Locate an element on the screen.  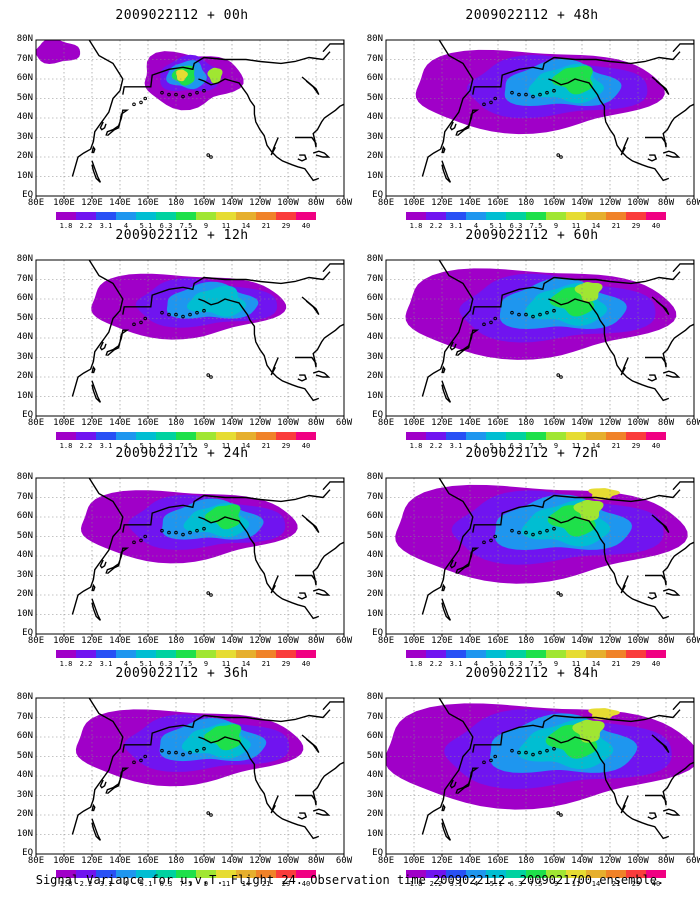
colorbar-label: 4 is located at coordinates (126, 884).